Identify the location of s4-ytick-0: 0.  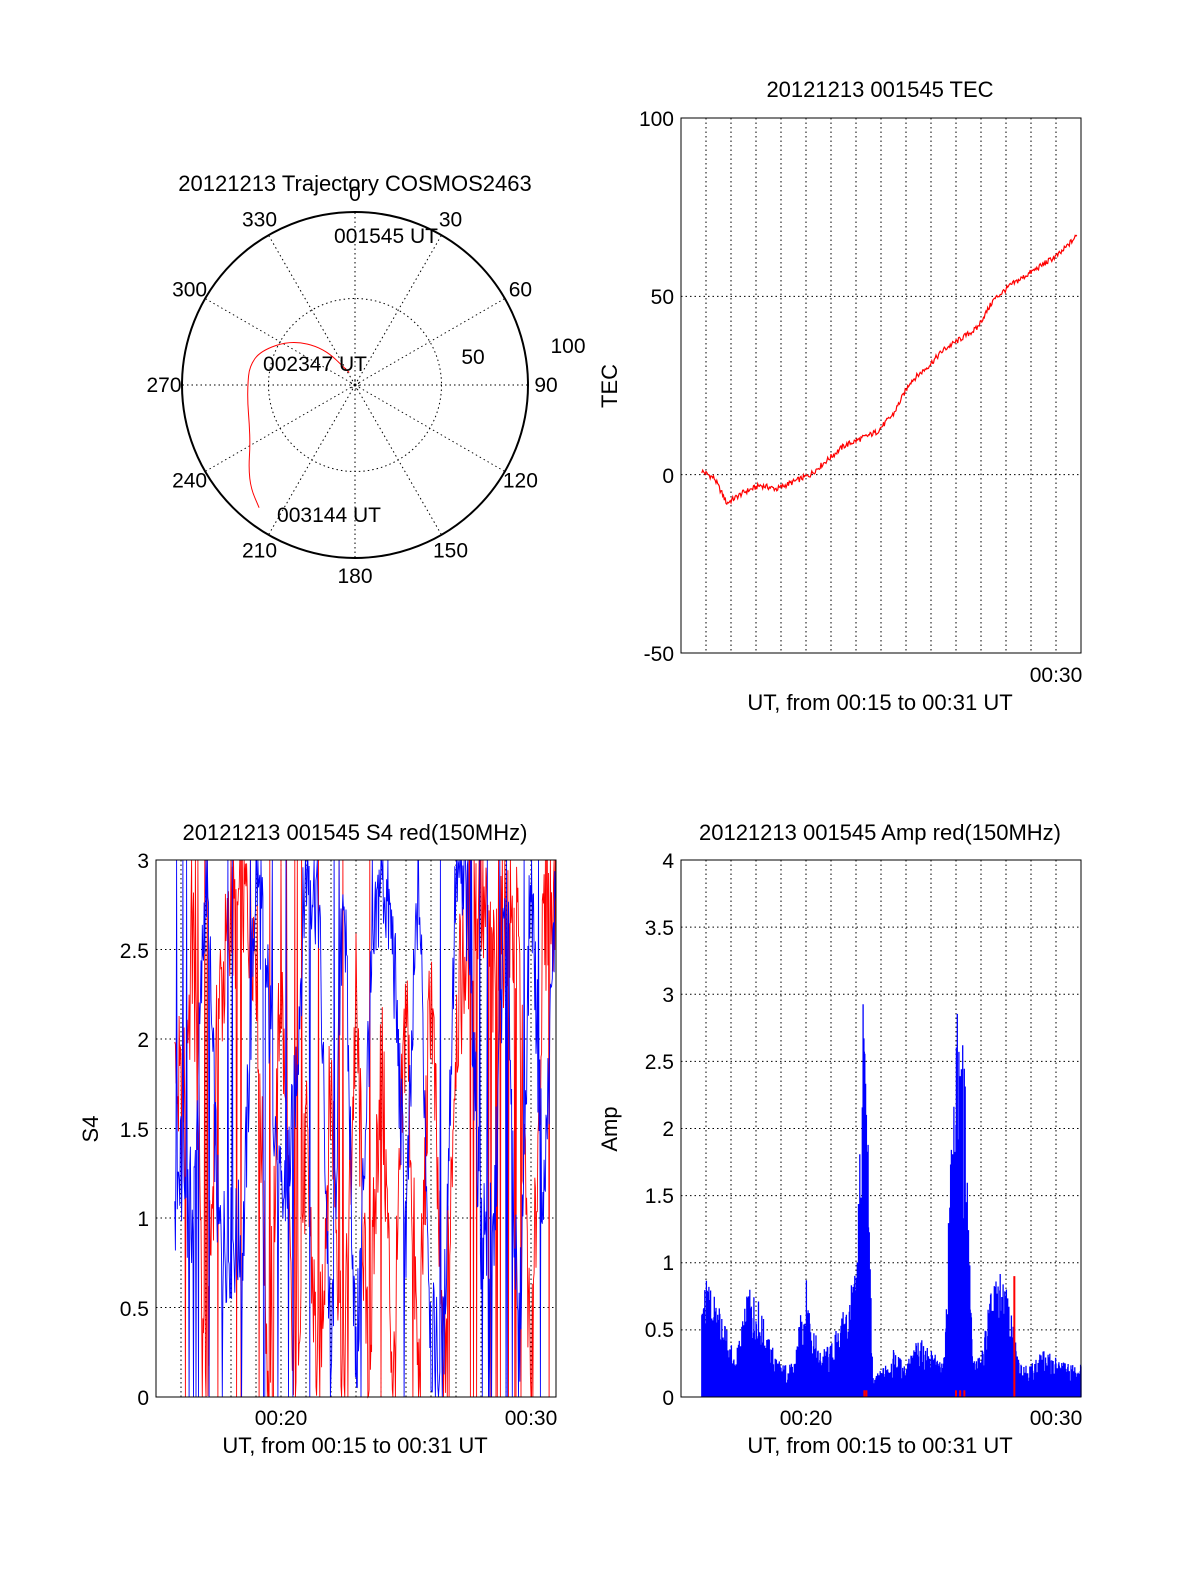
(143, 1398).